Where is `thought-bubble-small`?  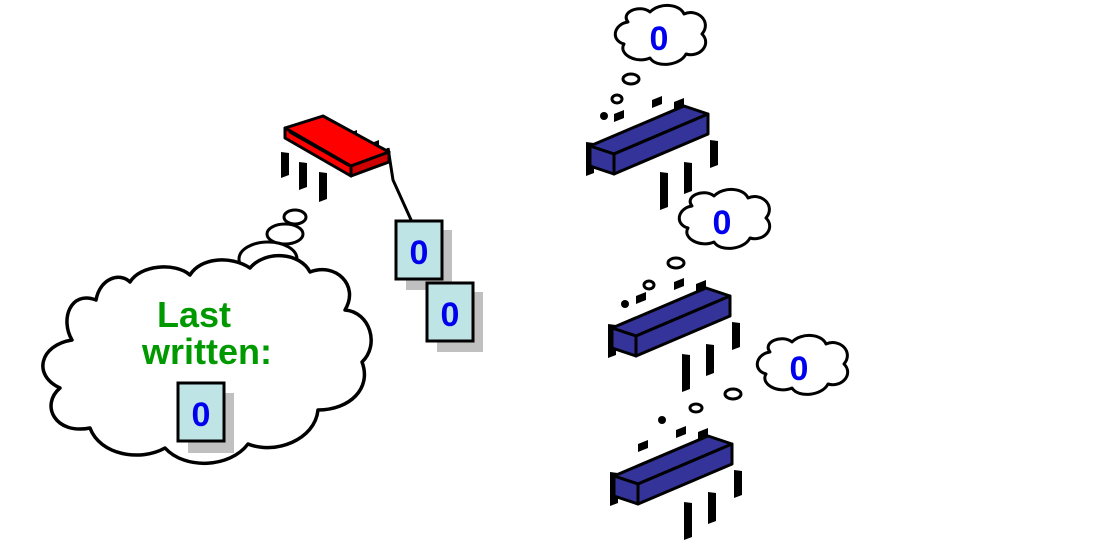
thought-bubble-small is located at coordinates (295, 217).